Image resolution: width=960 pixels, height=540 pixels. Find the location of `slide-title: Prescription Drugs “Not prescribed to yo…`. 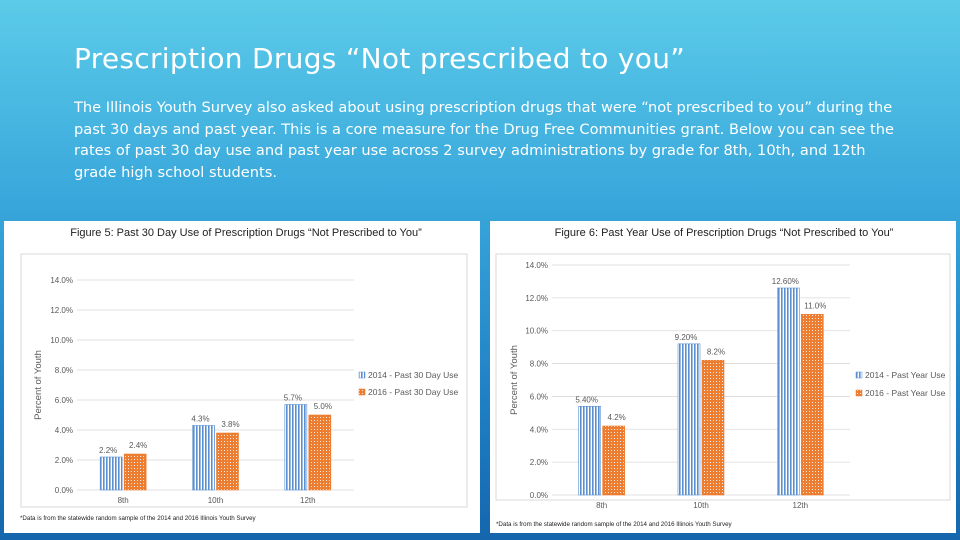

slide-title: Prescription Drugs “Not prescribed to yo… is located at coordinates (380, 58).